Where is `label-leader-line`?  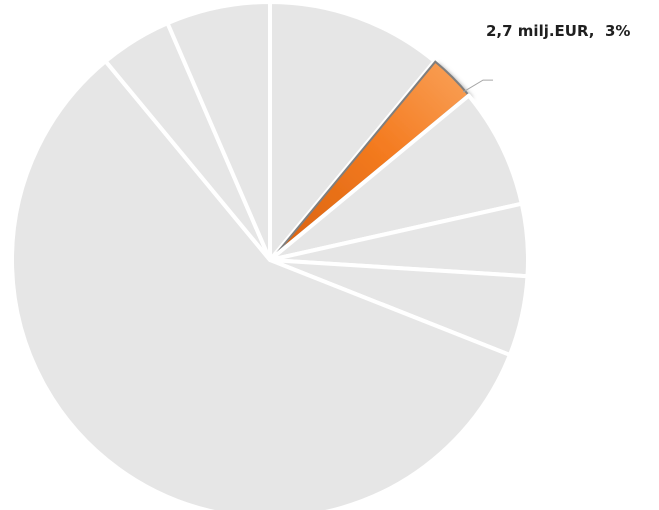
label-leader-line is located at coordinates (478, 86).